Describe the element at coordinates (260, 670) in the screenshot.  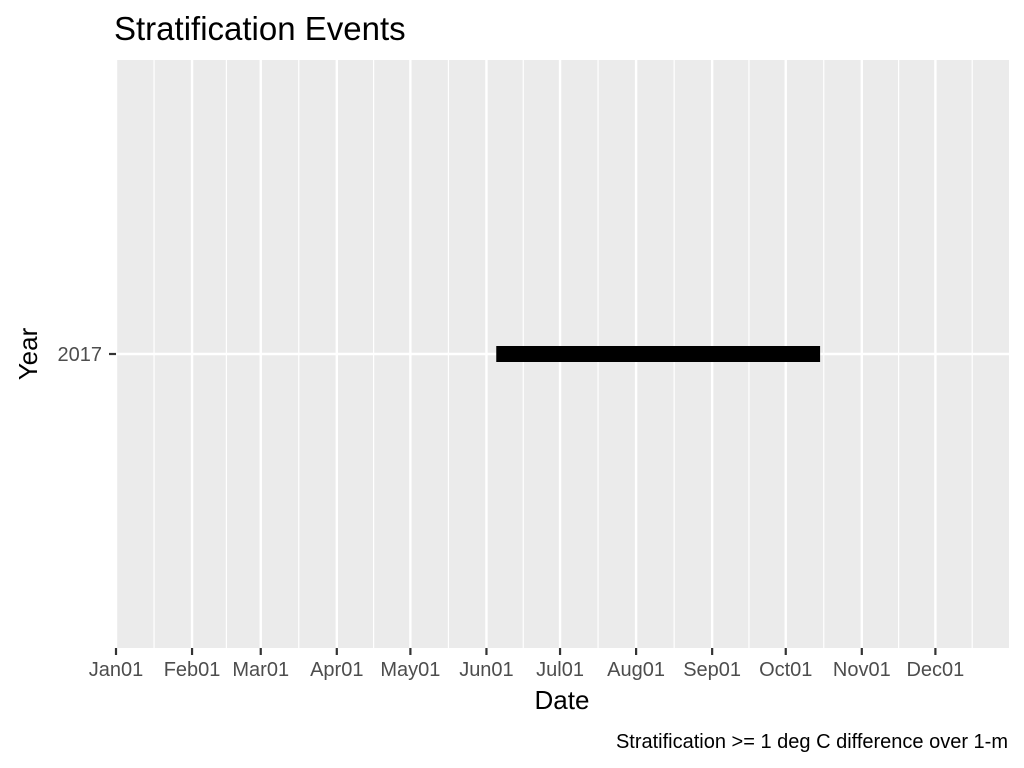
I see `x-tick-label-Mar01: Mar01` at that location.